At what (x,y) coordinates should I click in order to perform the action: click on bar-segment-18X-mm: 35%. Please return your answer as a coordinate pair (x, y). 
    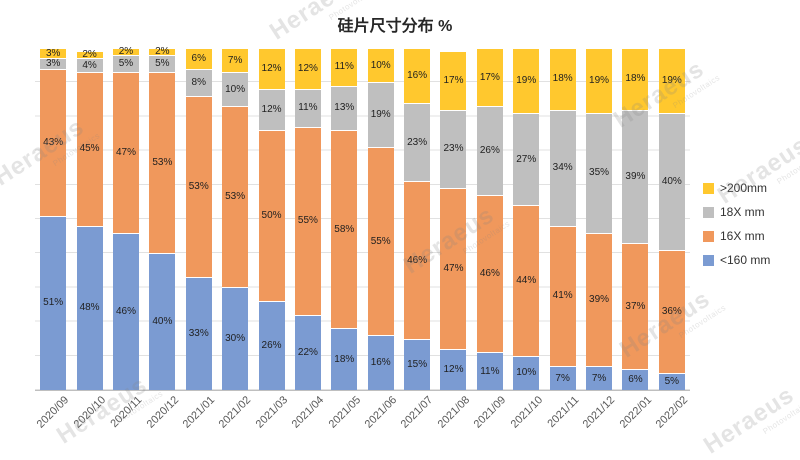
    Looking at the image, I should click on (599, 173).